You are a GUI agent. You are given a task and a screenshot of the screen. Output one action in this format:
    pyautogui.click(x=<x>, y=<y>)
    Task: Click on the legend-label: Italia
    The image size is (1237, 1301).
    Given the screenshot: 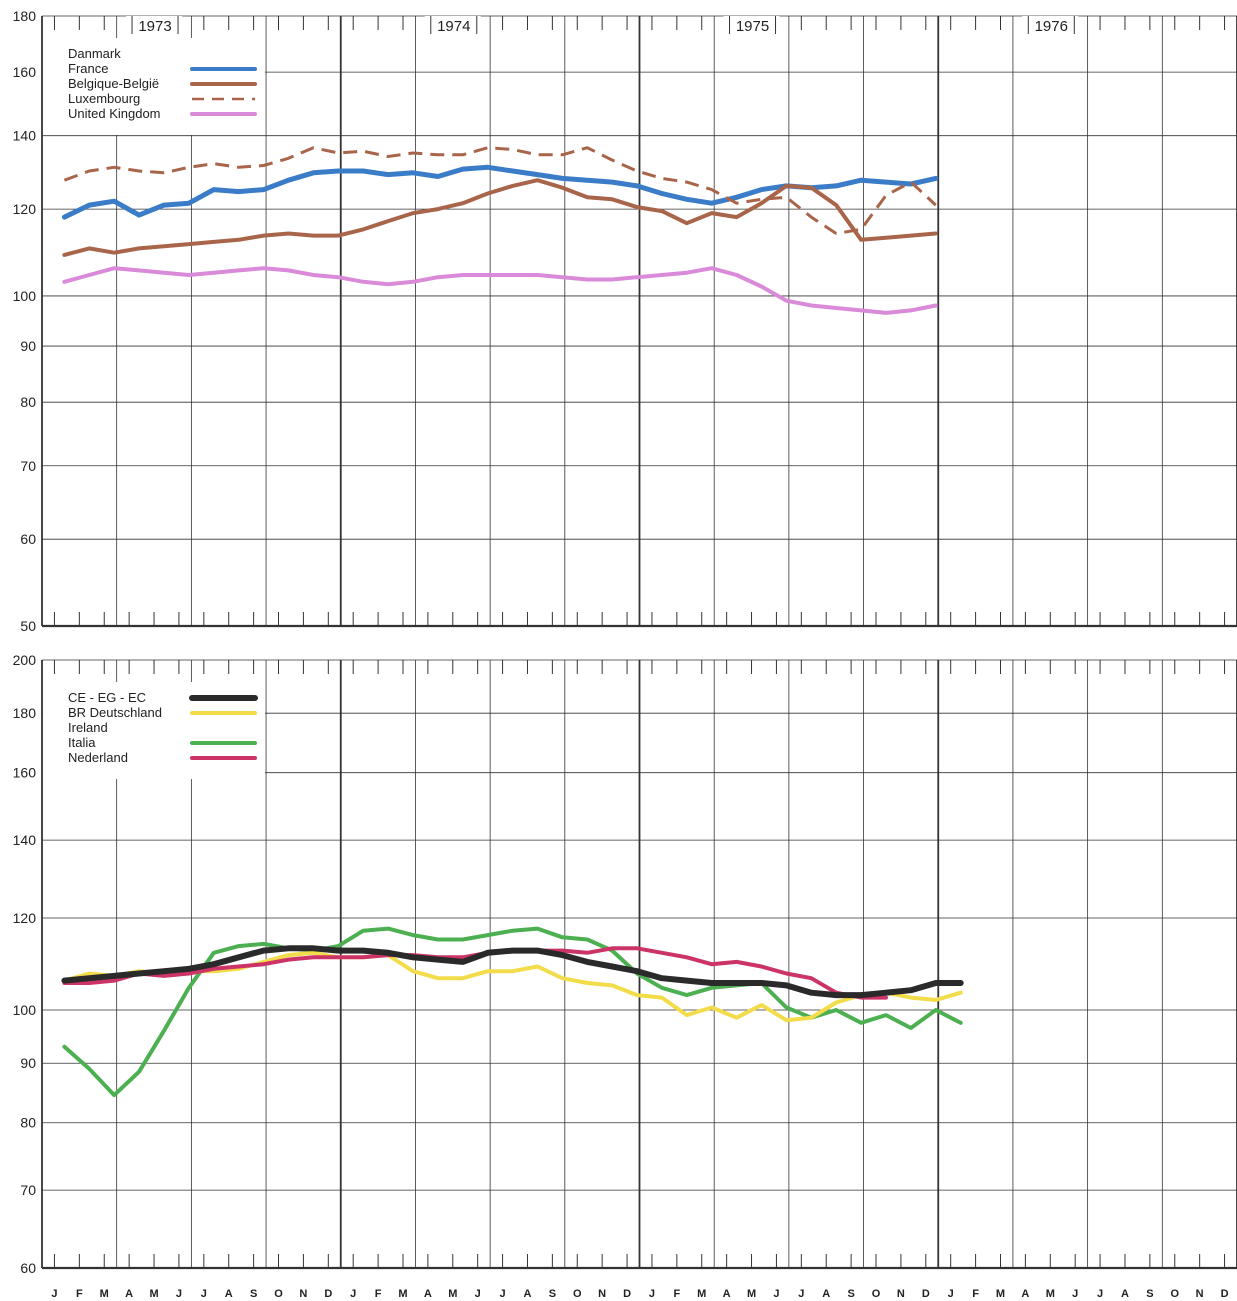 What is the action you would take?
    pyautogui.click(x=82, y=742)
    